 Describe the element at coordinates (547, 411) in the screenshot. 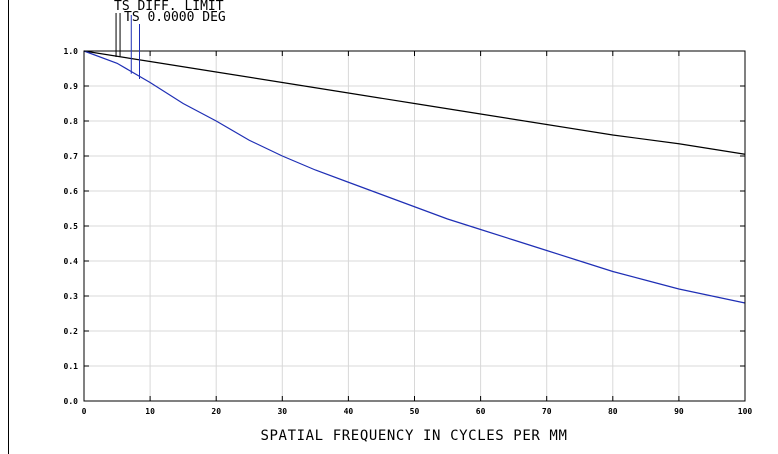

I see `x-tick-label-70: 70` at that location.